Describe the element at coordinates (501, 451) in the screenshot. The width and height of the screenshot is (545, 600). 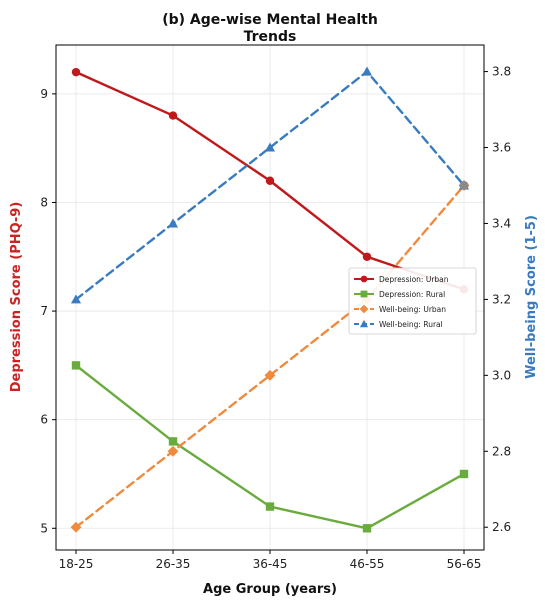
I see `right-tick-label: 2.8` at that location.